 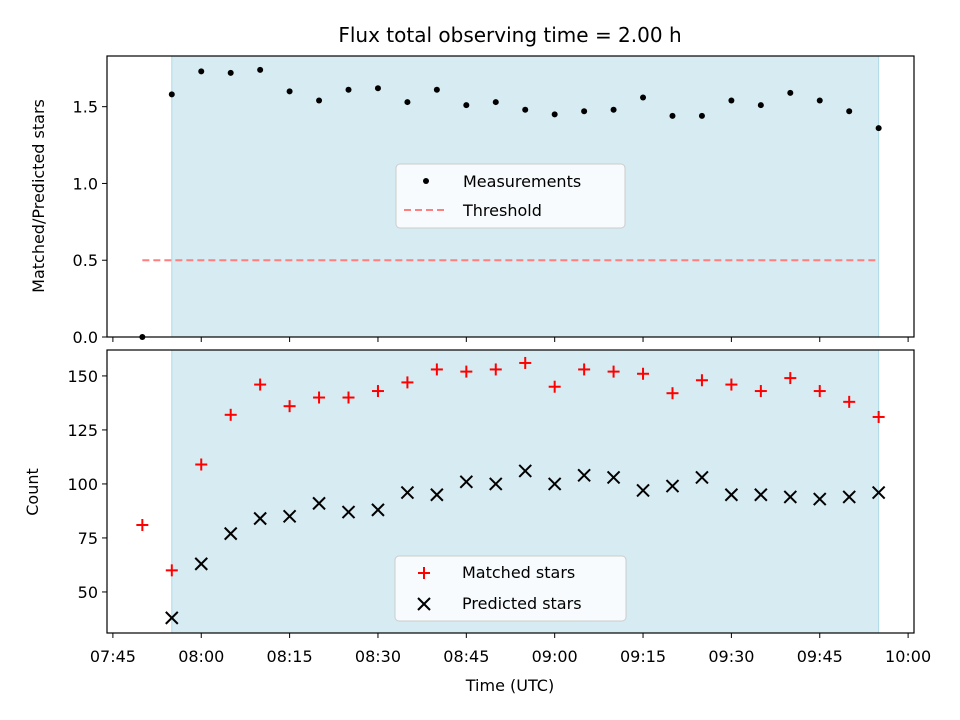 I want to click on x-tick-label: 10:00, so click(x=908, y=656).